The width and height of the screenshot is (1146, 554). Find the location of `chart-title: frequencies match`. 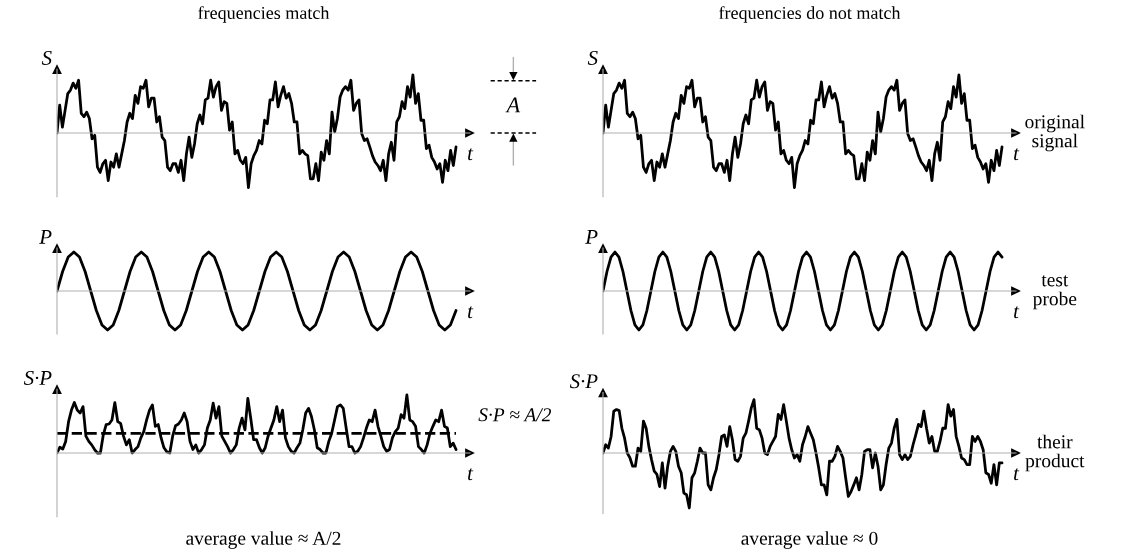

chart-title: frequencies match is located at coordinates (264, 14).